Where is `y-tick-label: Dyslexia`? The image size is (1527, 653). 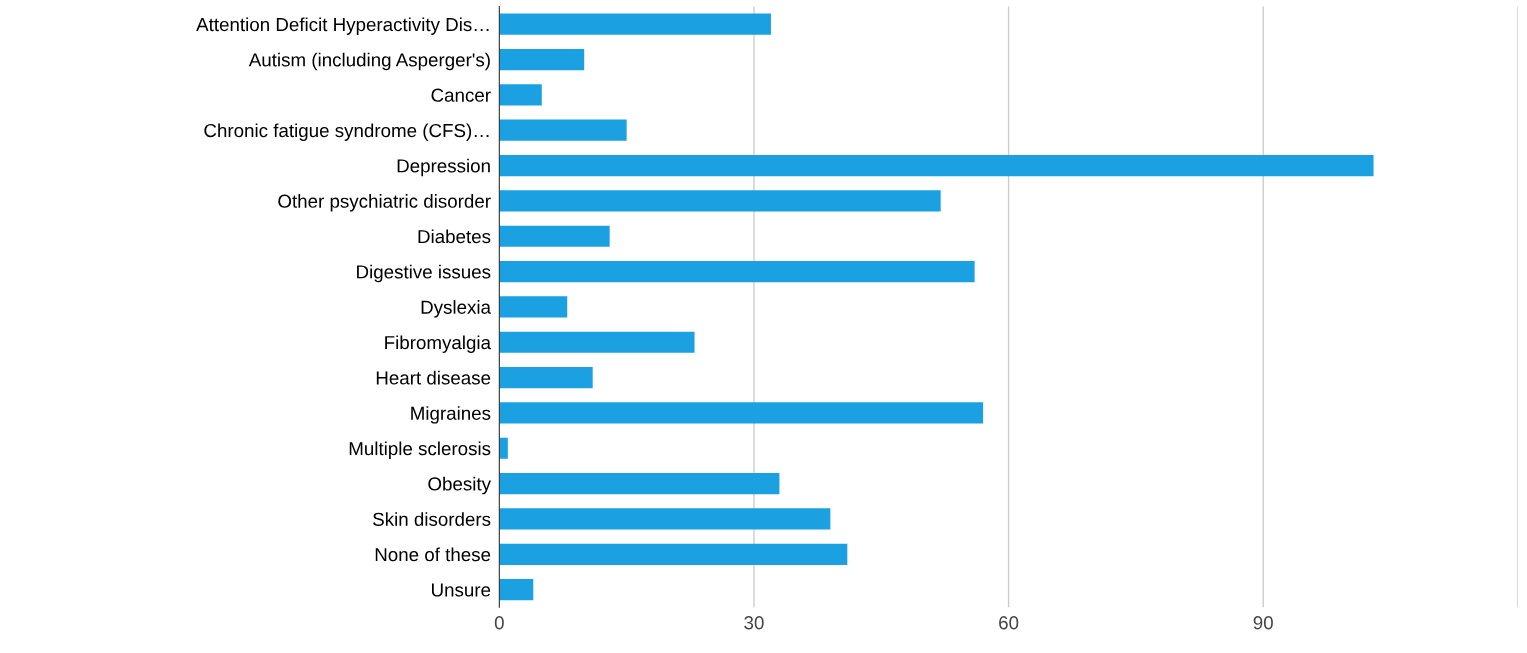
y-tick-label: Dyslexia is located at coordinates (456, 309).